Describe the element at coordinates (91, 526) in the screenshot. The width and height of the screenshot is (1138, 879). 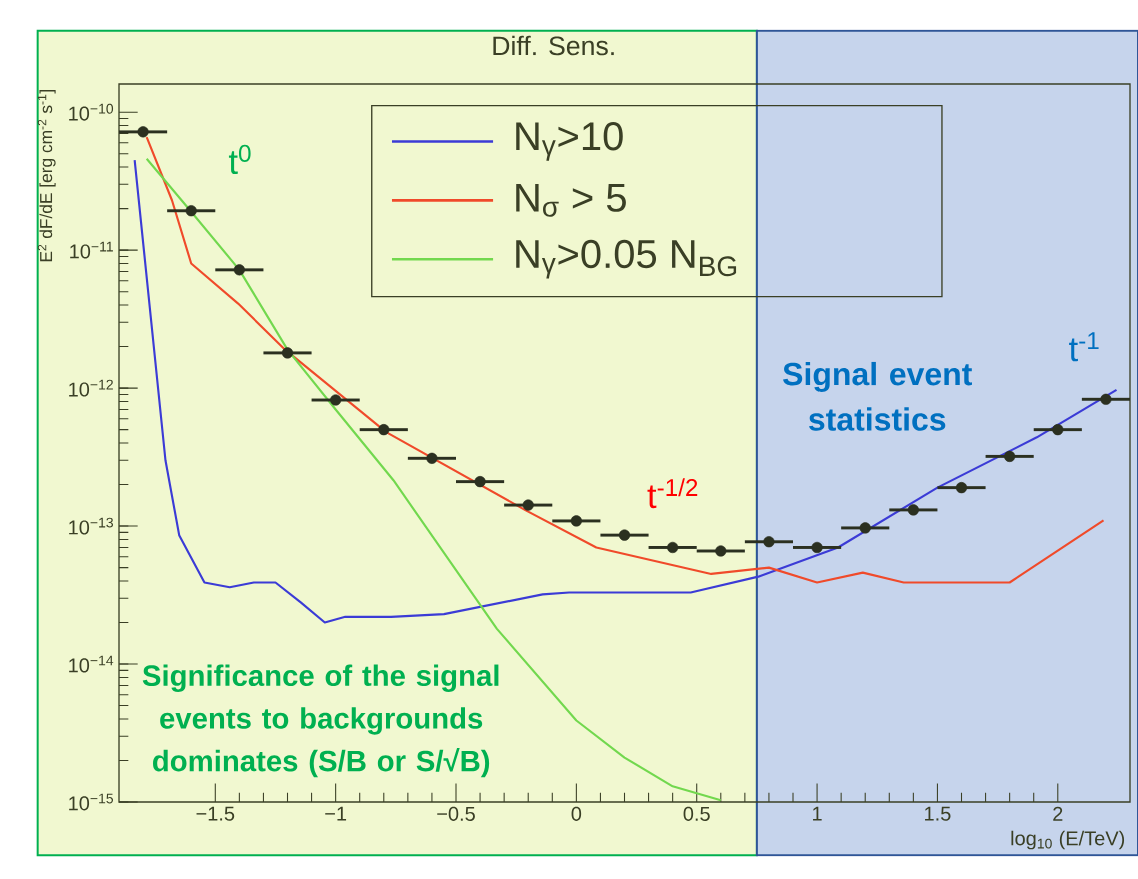
I see `y-tick-label: 10$^{−13}$` at that location.